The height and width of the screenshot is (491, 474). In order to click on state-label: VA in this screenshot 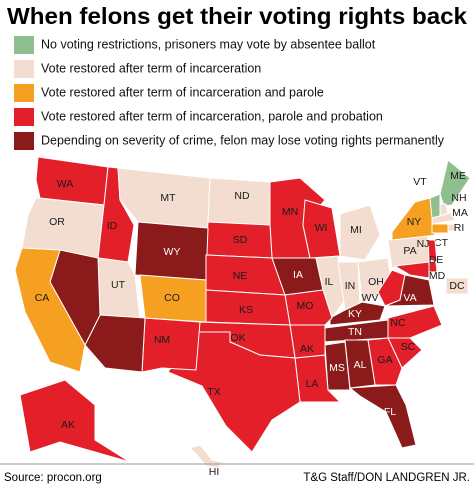, I will do `click(409, 298)`.